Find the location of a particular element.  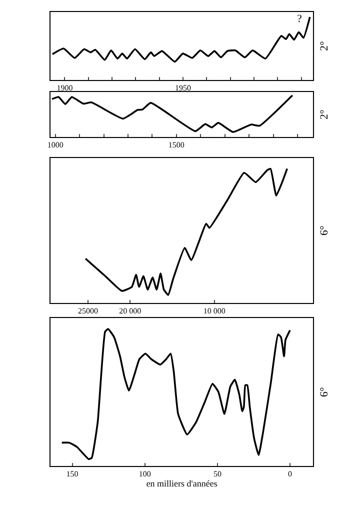

x-tick-label: 1000 is located at coordinates (55, 145).